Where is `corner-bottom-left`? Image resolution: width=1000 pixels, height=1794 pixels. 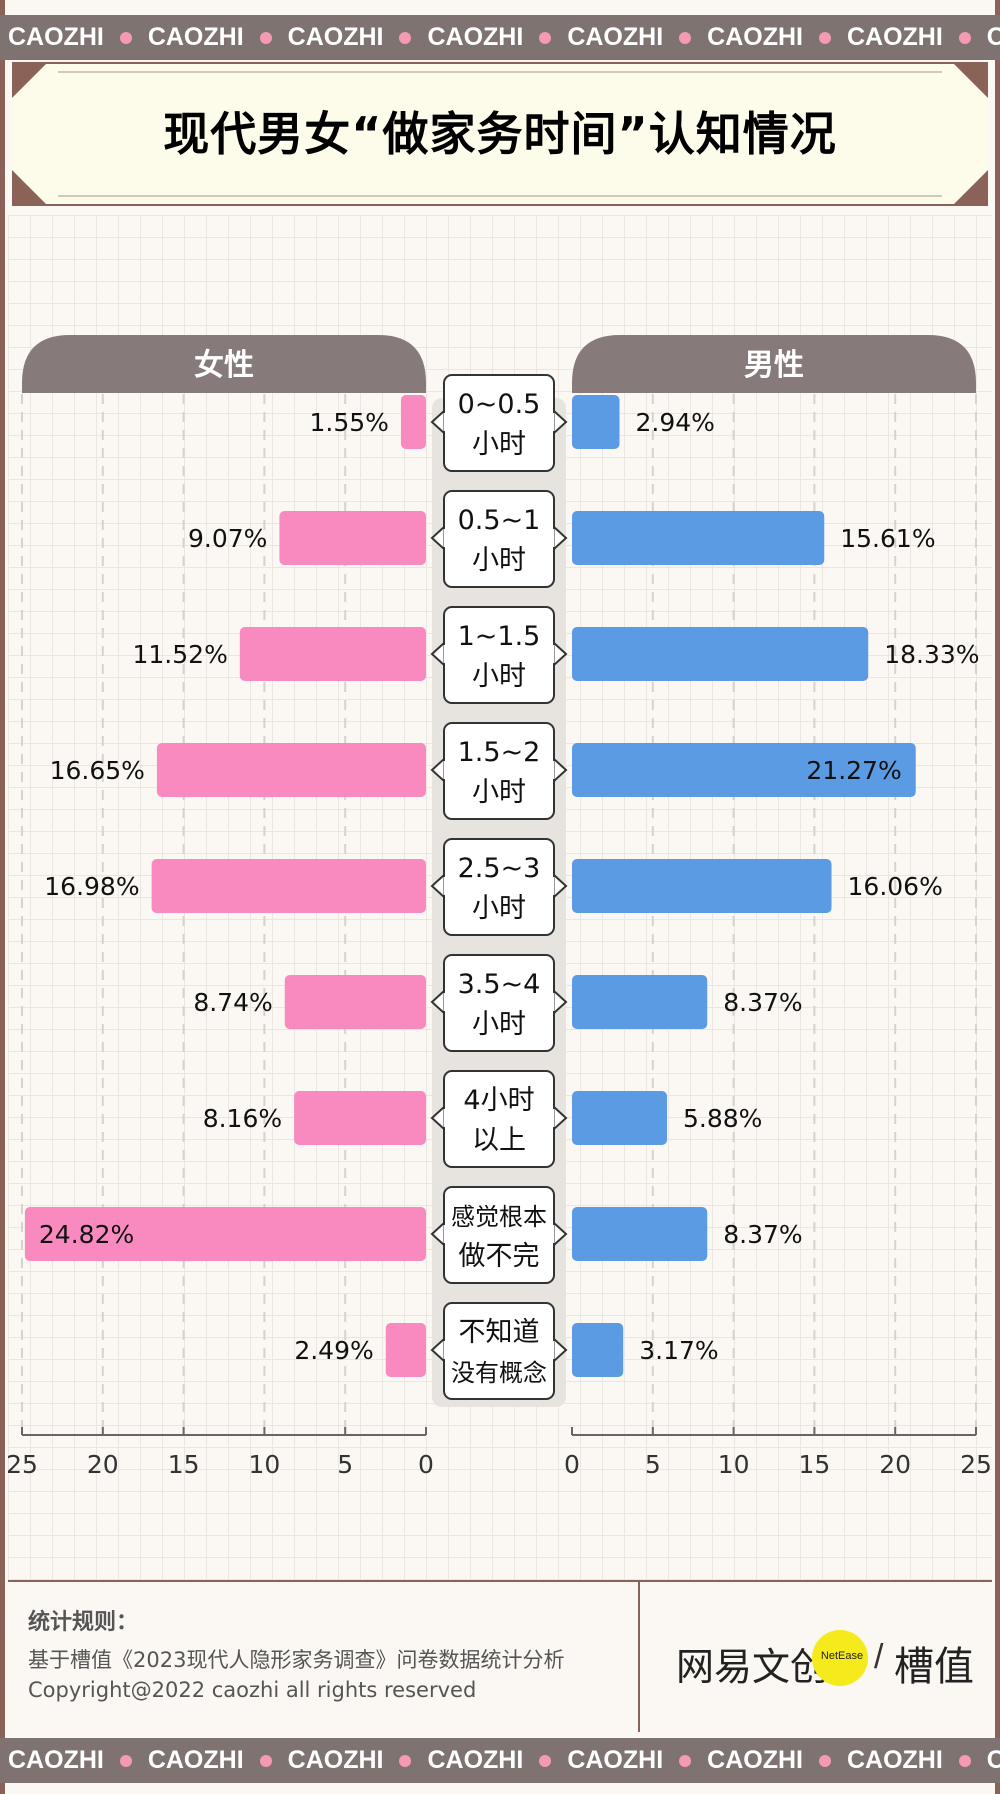 corner-bottom-left is located at coordinates (29, 187).